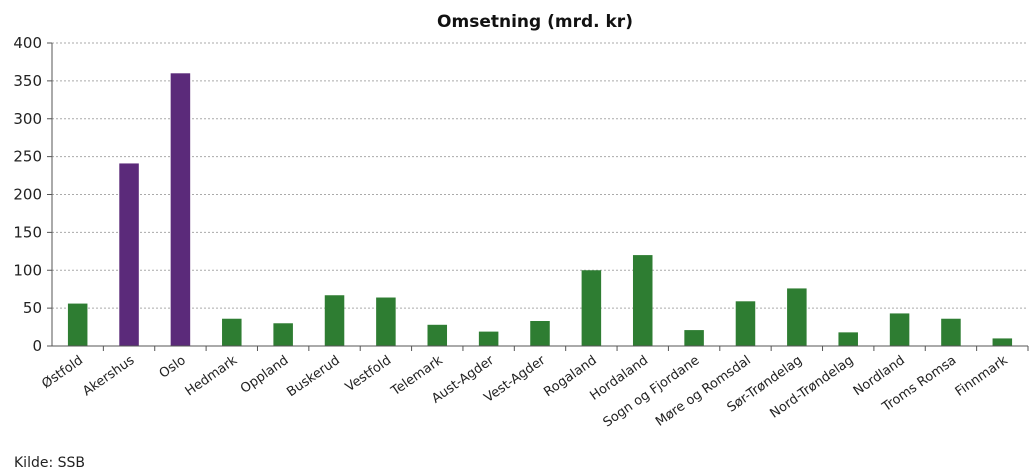  What do you see at coordinates (27, 157) in the screenshot?
I see `y-tick-label: 250` at bounding box center [27, 157].